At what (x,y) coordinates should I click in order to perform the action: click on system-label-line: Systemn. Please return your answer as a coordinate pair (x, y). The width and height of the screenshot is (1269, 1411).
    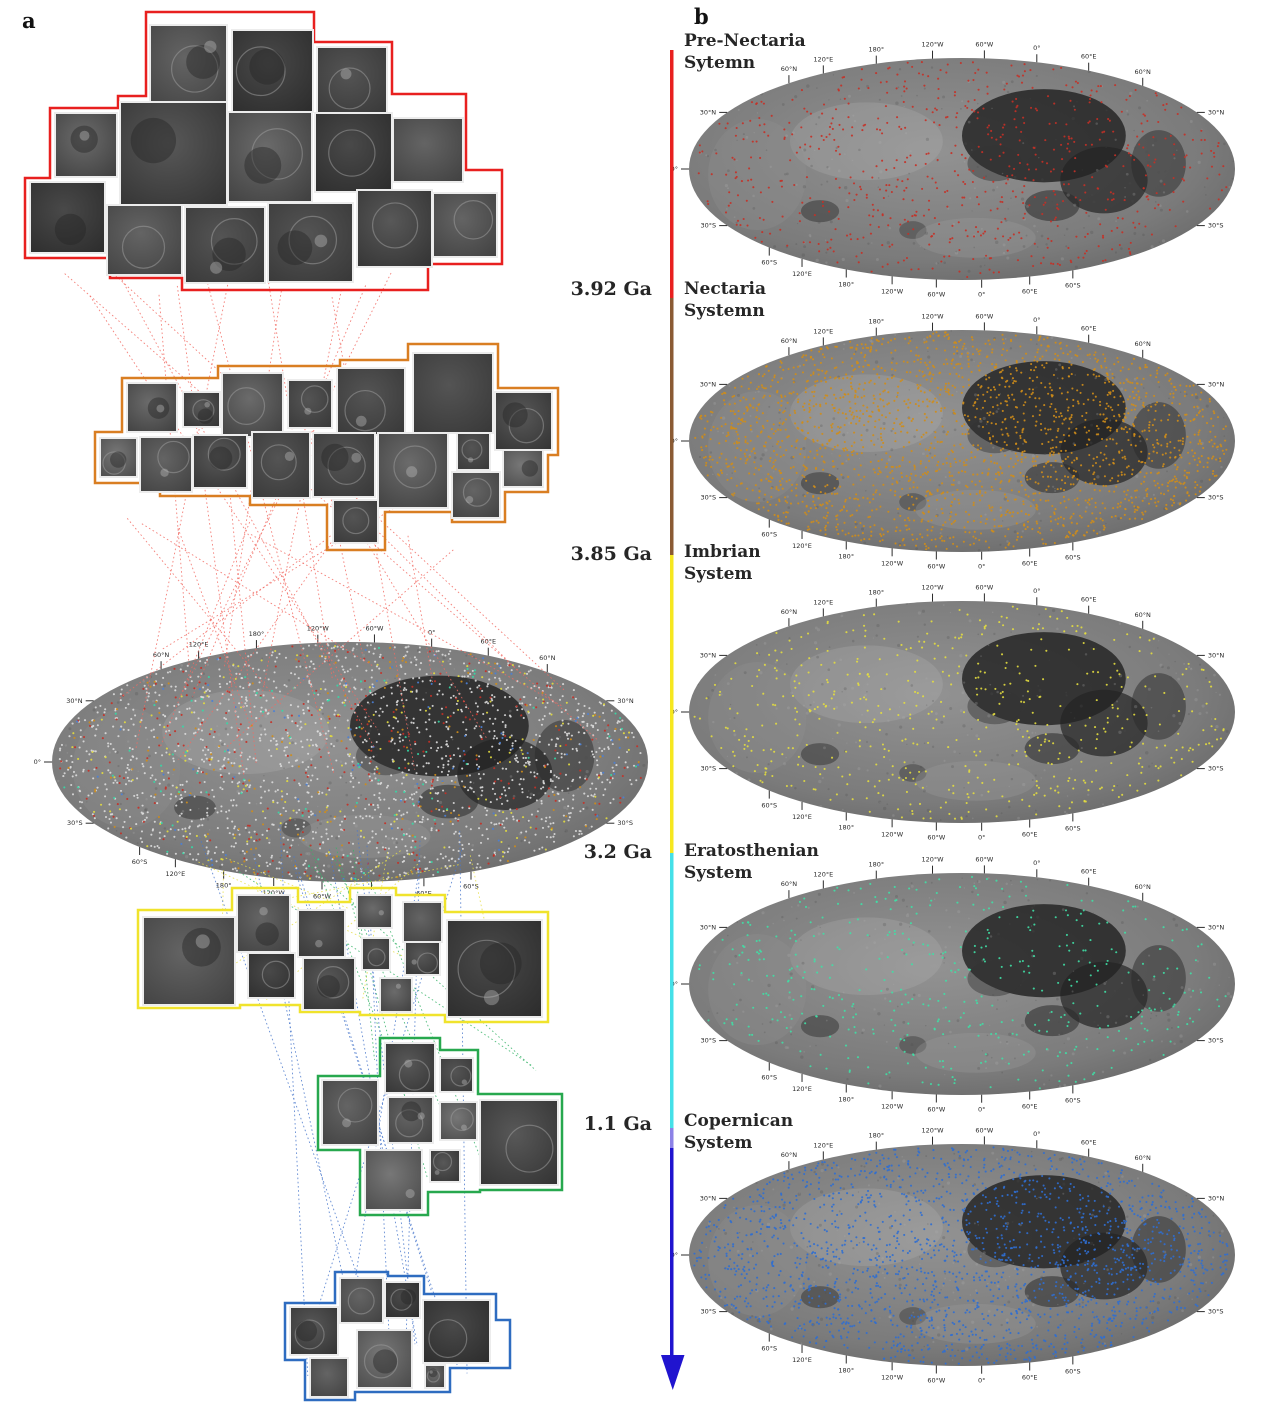
    Looking at the image, I should click on (724, 311).